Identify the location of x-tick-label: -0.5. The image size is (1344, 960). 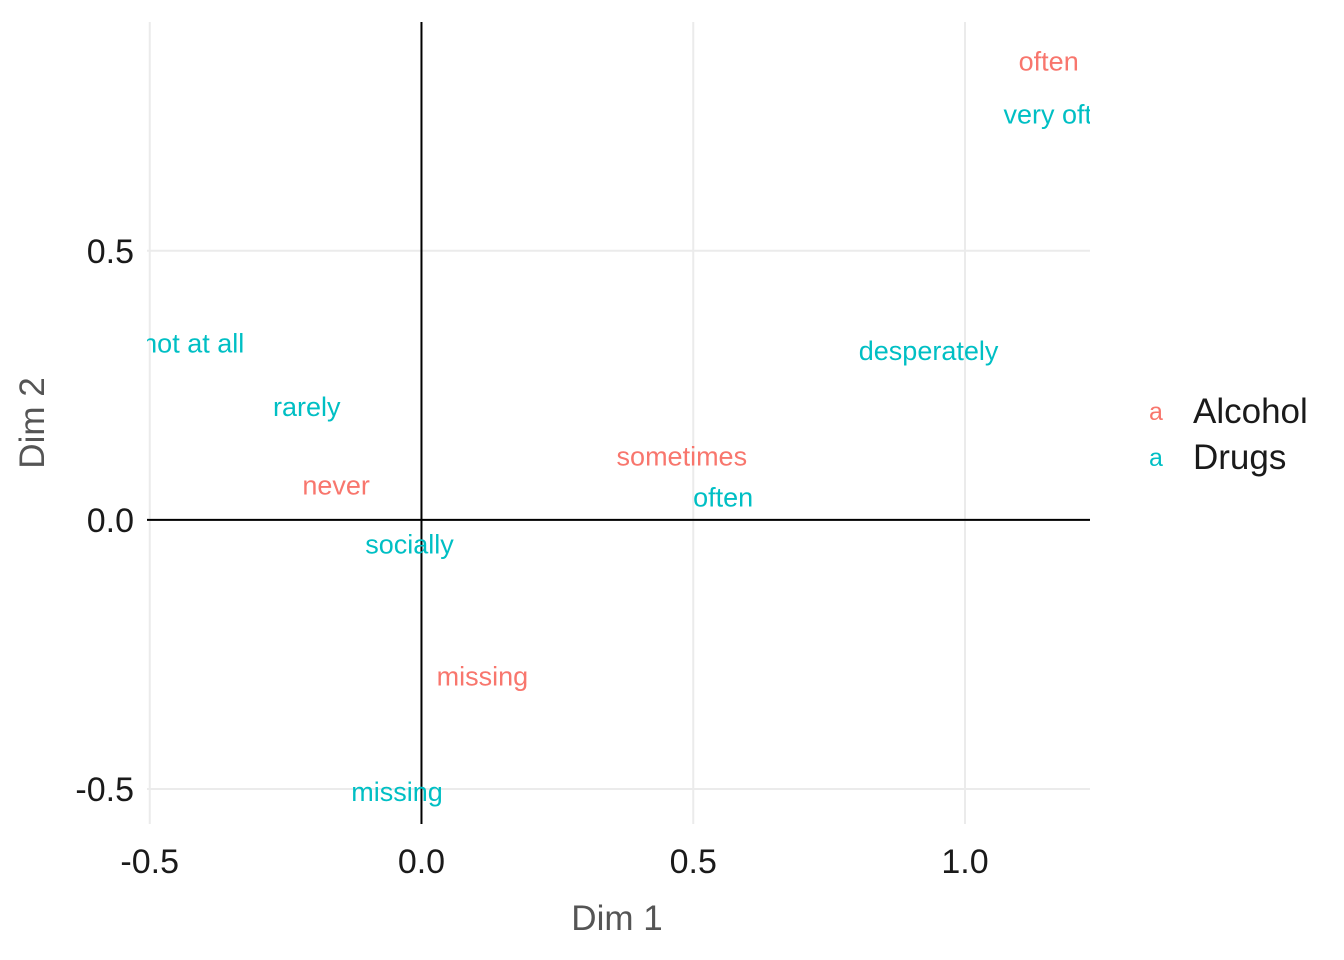
(149, 862).